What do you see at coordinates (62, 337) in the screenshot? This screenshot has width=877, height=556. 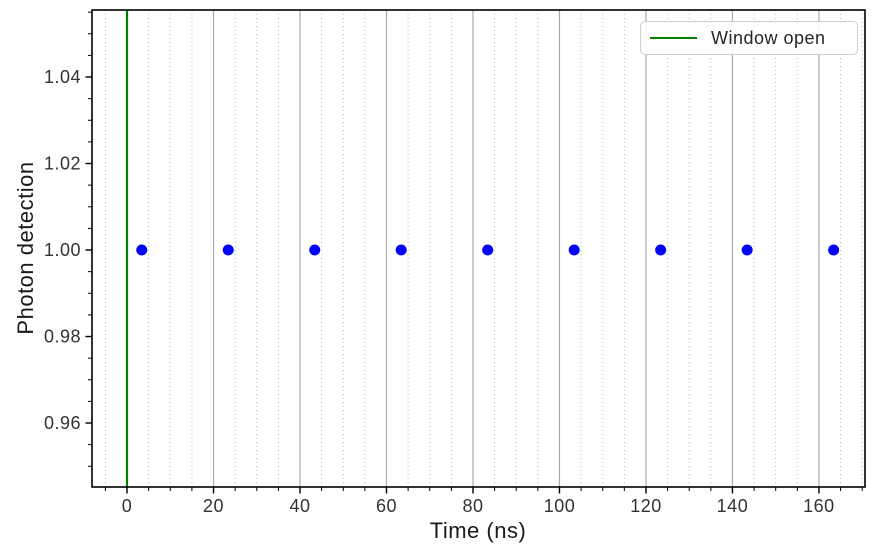 I see `y-tick-label: 0.98` at bounding box center [62, 337].